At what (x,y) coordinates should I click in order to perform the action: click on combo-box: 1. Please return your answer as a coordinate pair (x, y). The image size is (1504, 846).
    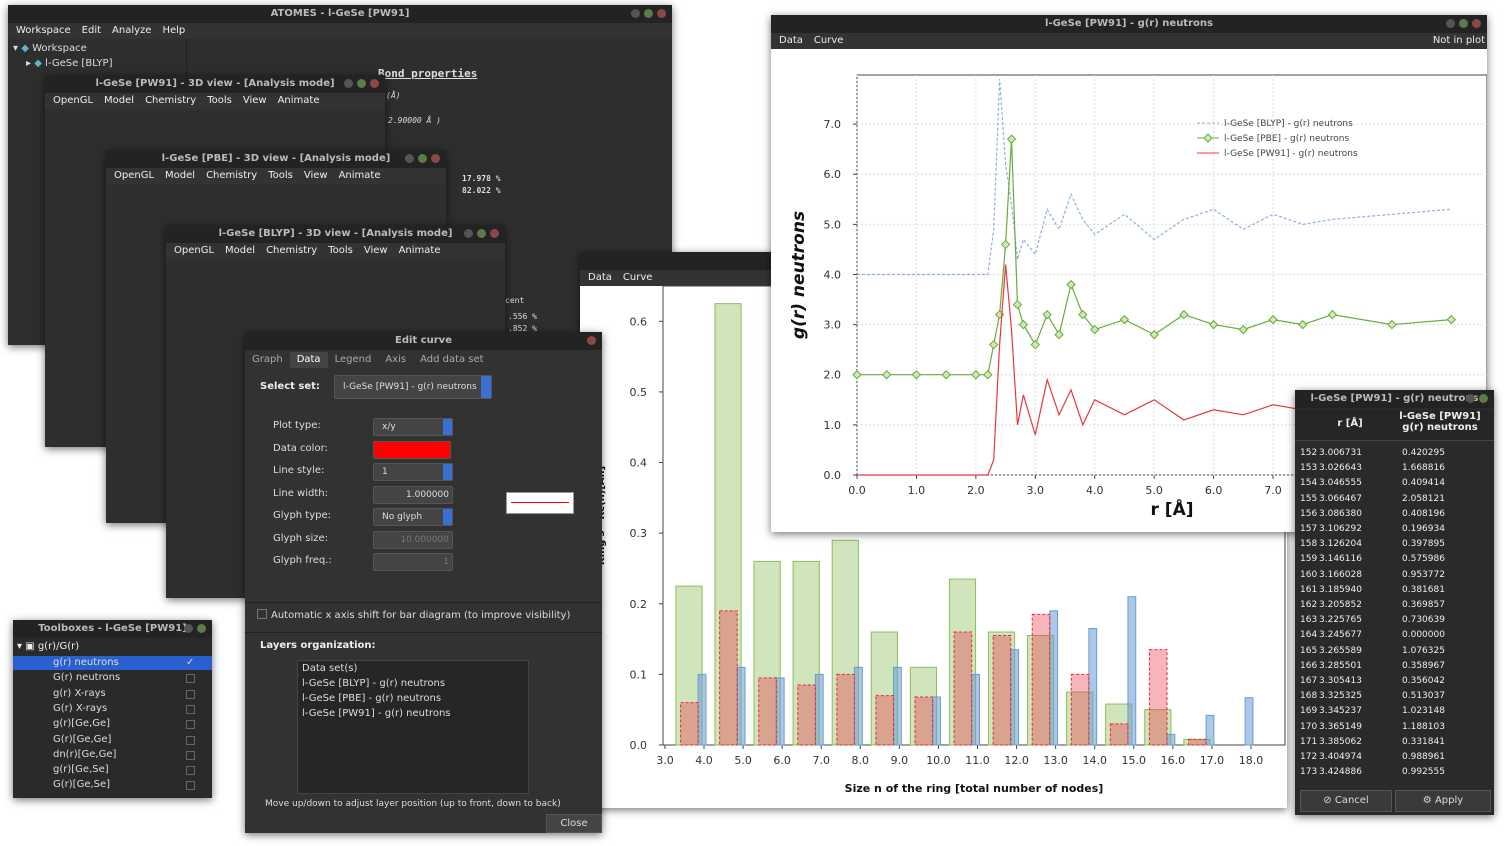
    Looking at the image, I should click on (413, 472).